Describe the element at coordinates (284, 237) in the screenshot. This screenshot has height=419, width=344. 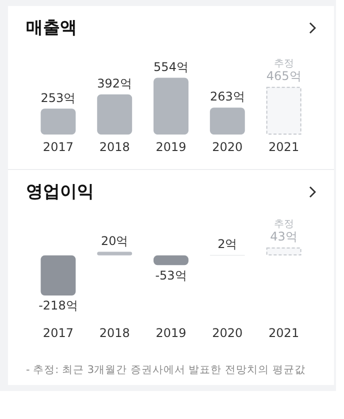
I see `data-label: 43억` at that location.